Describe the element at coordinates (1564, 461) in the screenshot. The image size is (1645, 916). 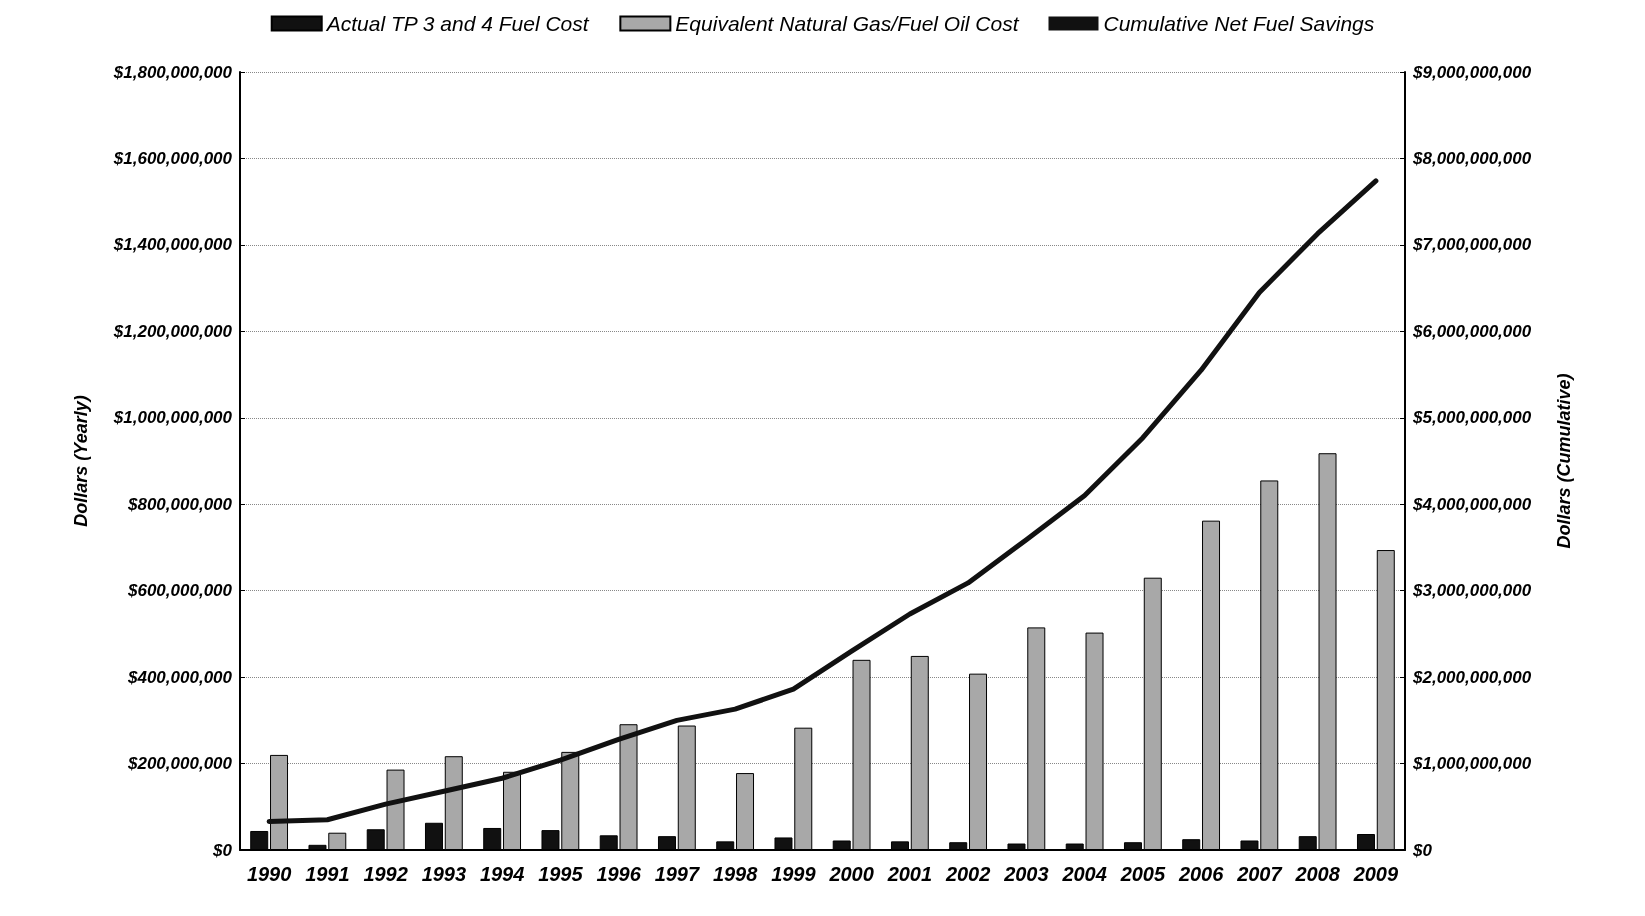
I see `y2-axis-title: Dollars (Cumulative)` at that location.